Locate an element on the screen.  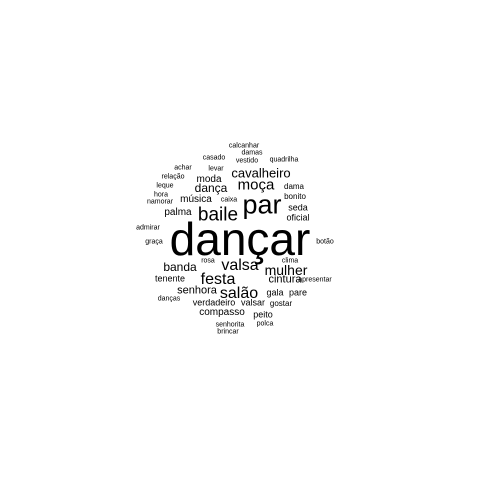
word: palma is located at coordinates (178, 212).